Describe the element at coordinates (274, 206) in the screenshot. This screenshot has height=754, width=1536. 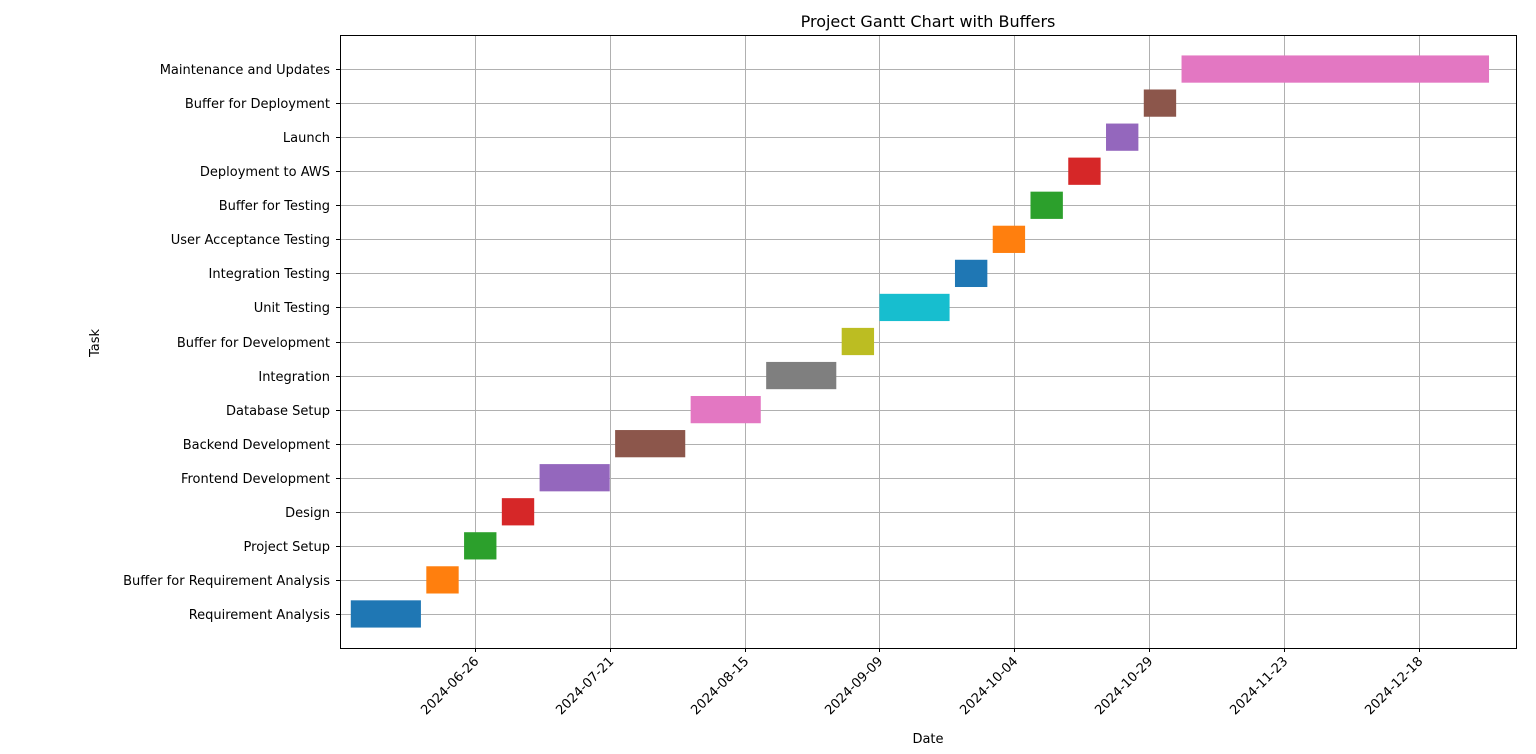
I see `y-tick-label: Buffer for Testing` at that location.